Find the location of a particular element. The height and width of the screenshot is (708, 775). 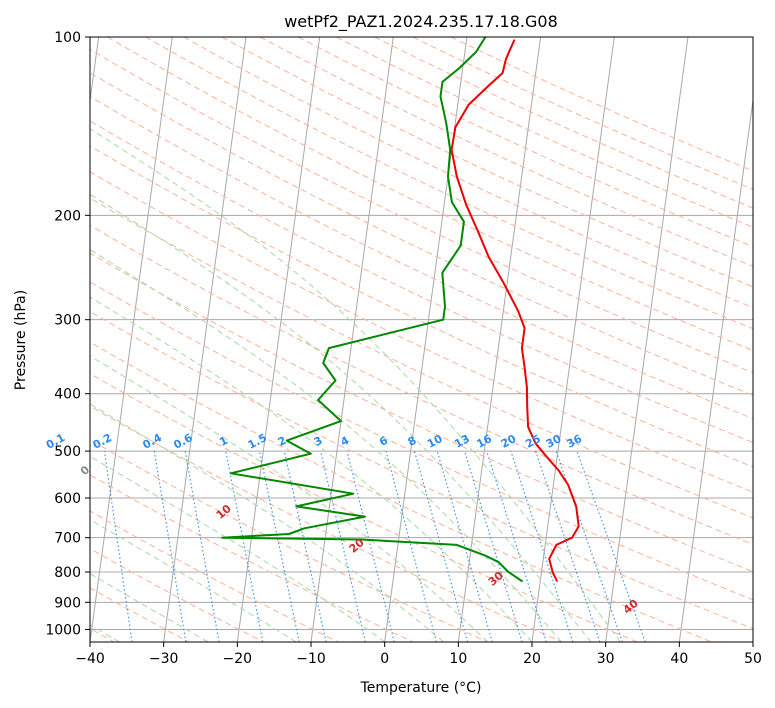

mixing-ratio-label: 20 is located at coordinates (509, 441).